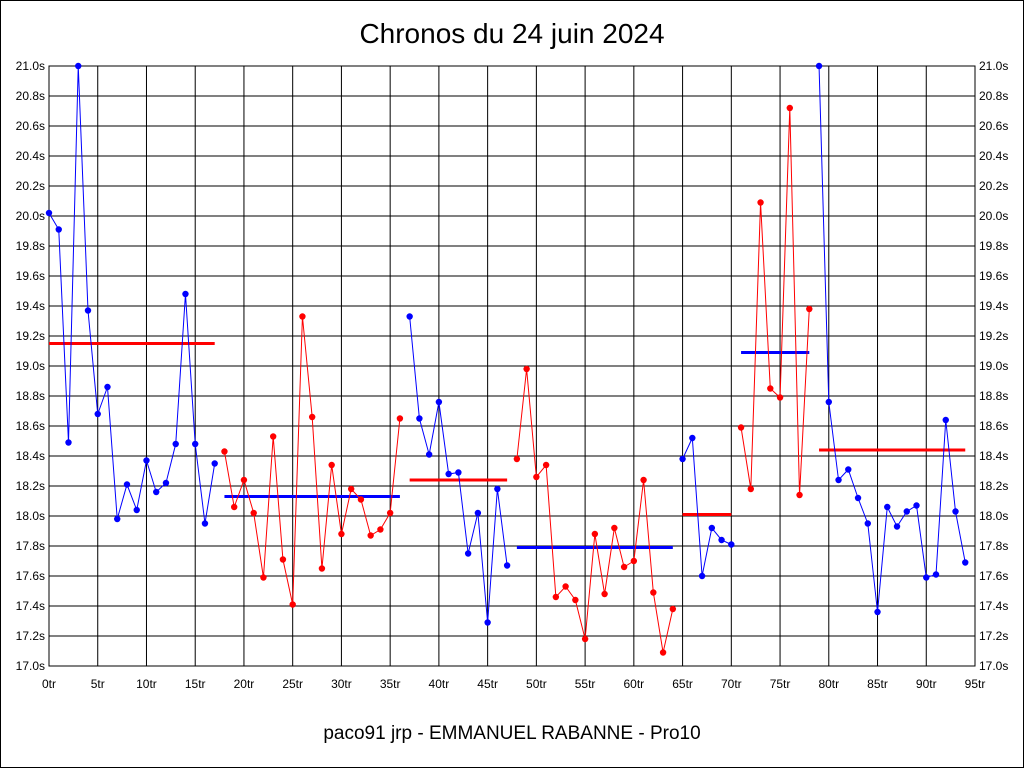  Describe the element at coordinates (30, 486) in the screenshot. I see `y-tick-label-left: 18.2s` at that location.